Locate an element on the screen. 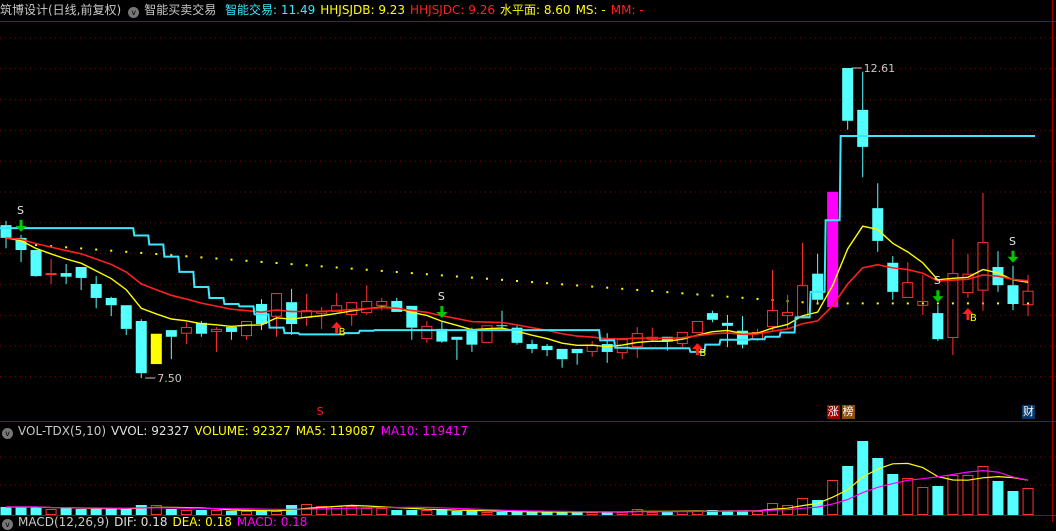  volume-dropdown-icon: v is located at coordinates (7, 433).